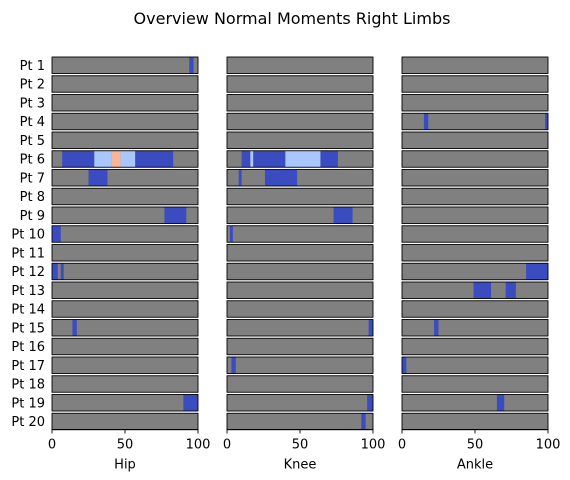  I want to click on row-label: Pt 3, so click(32, 103).